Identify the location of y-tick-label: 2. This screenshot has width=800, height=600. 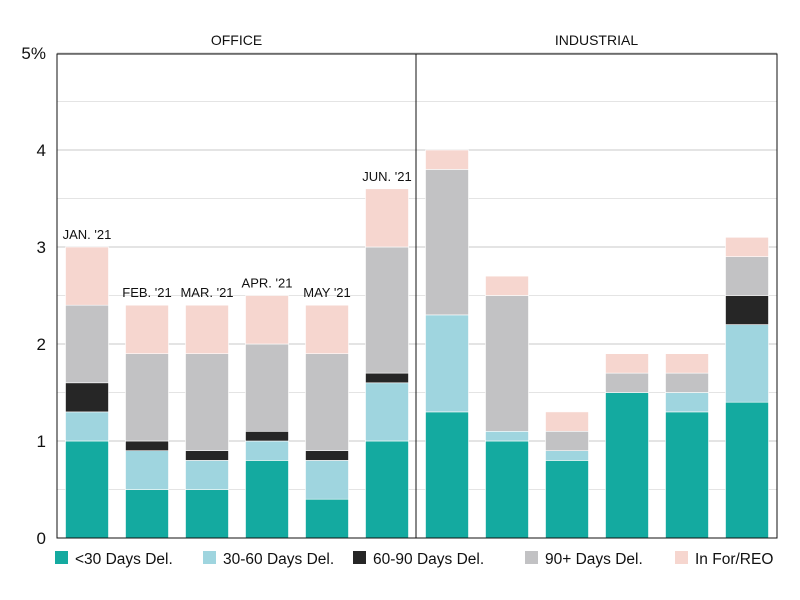
(41, 344).